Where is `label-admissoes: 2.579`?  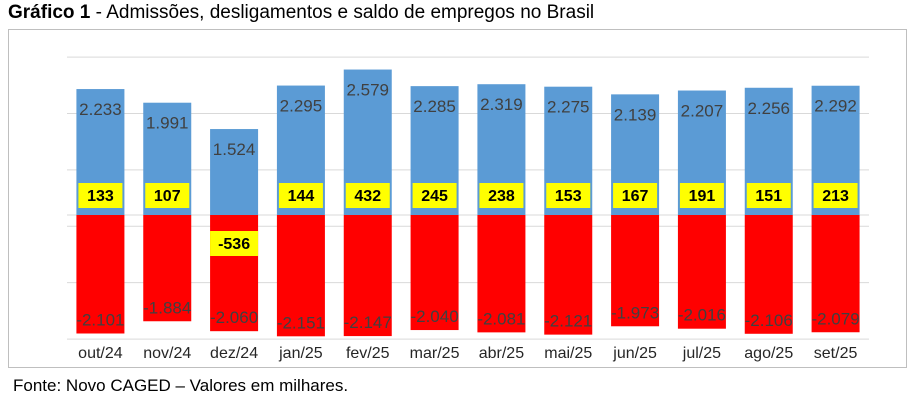
label-admissoes: 2.579 is located at coordinates (367, 90).